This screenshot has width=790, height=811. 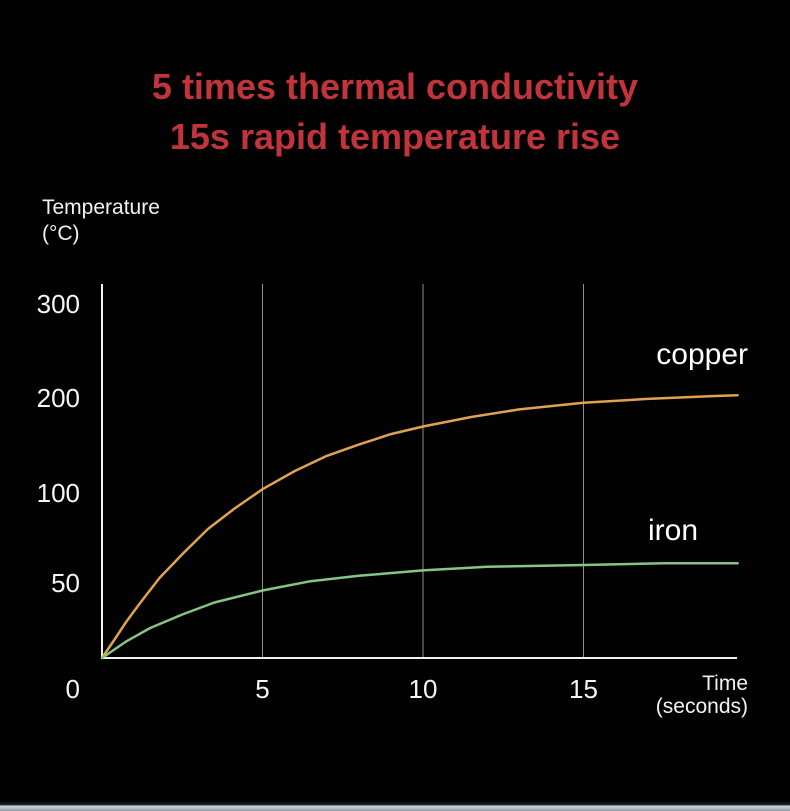 What do you see at coordinates (395, 136) in the screenshot?
I see `headline-line-2: 15s rapid temperature rise` at bounding box center [395, 136].